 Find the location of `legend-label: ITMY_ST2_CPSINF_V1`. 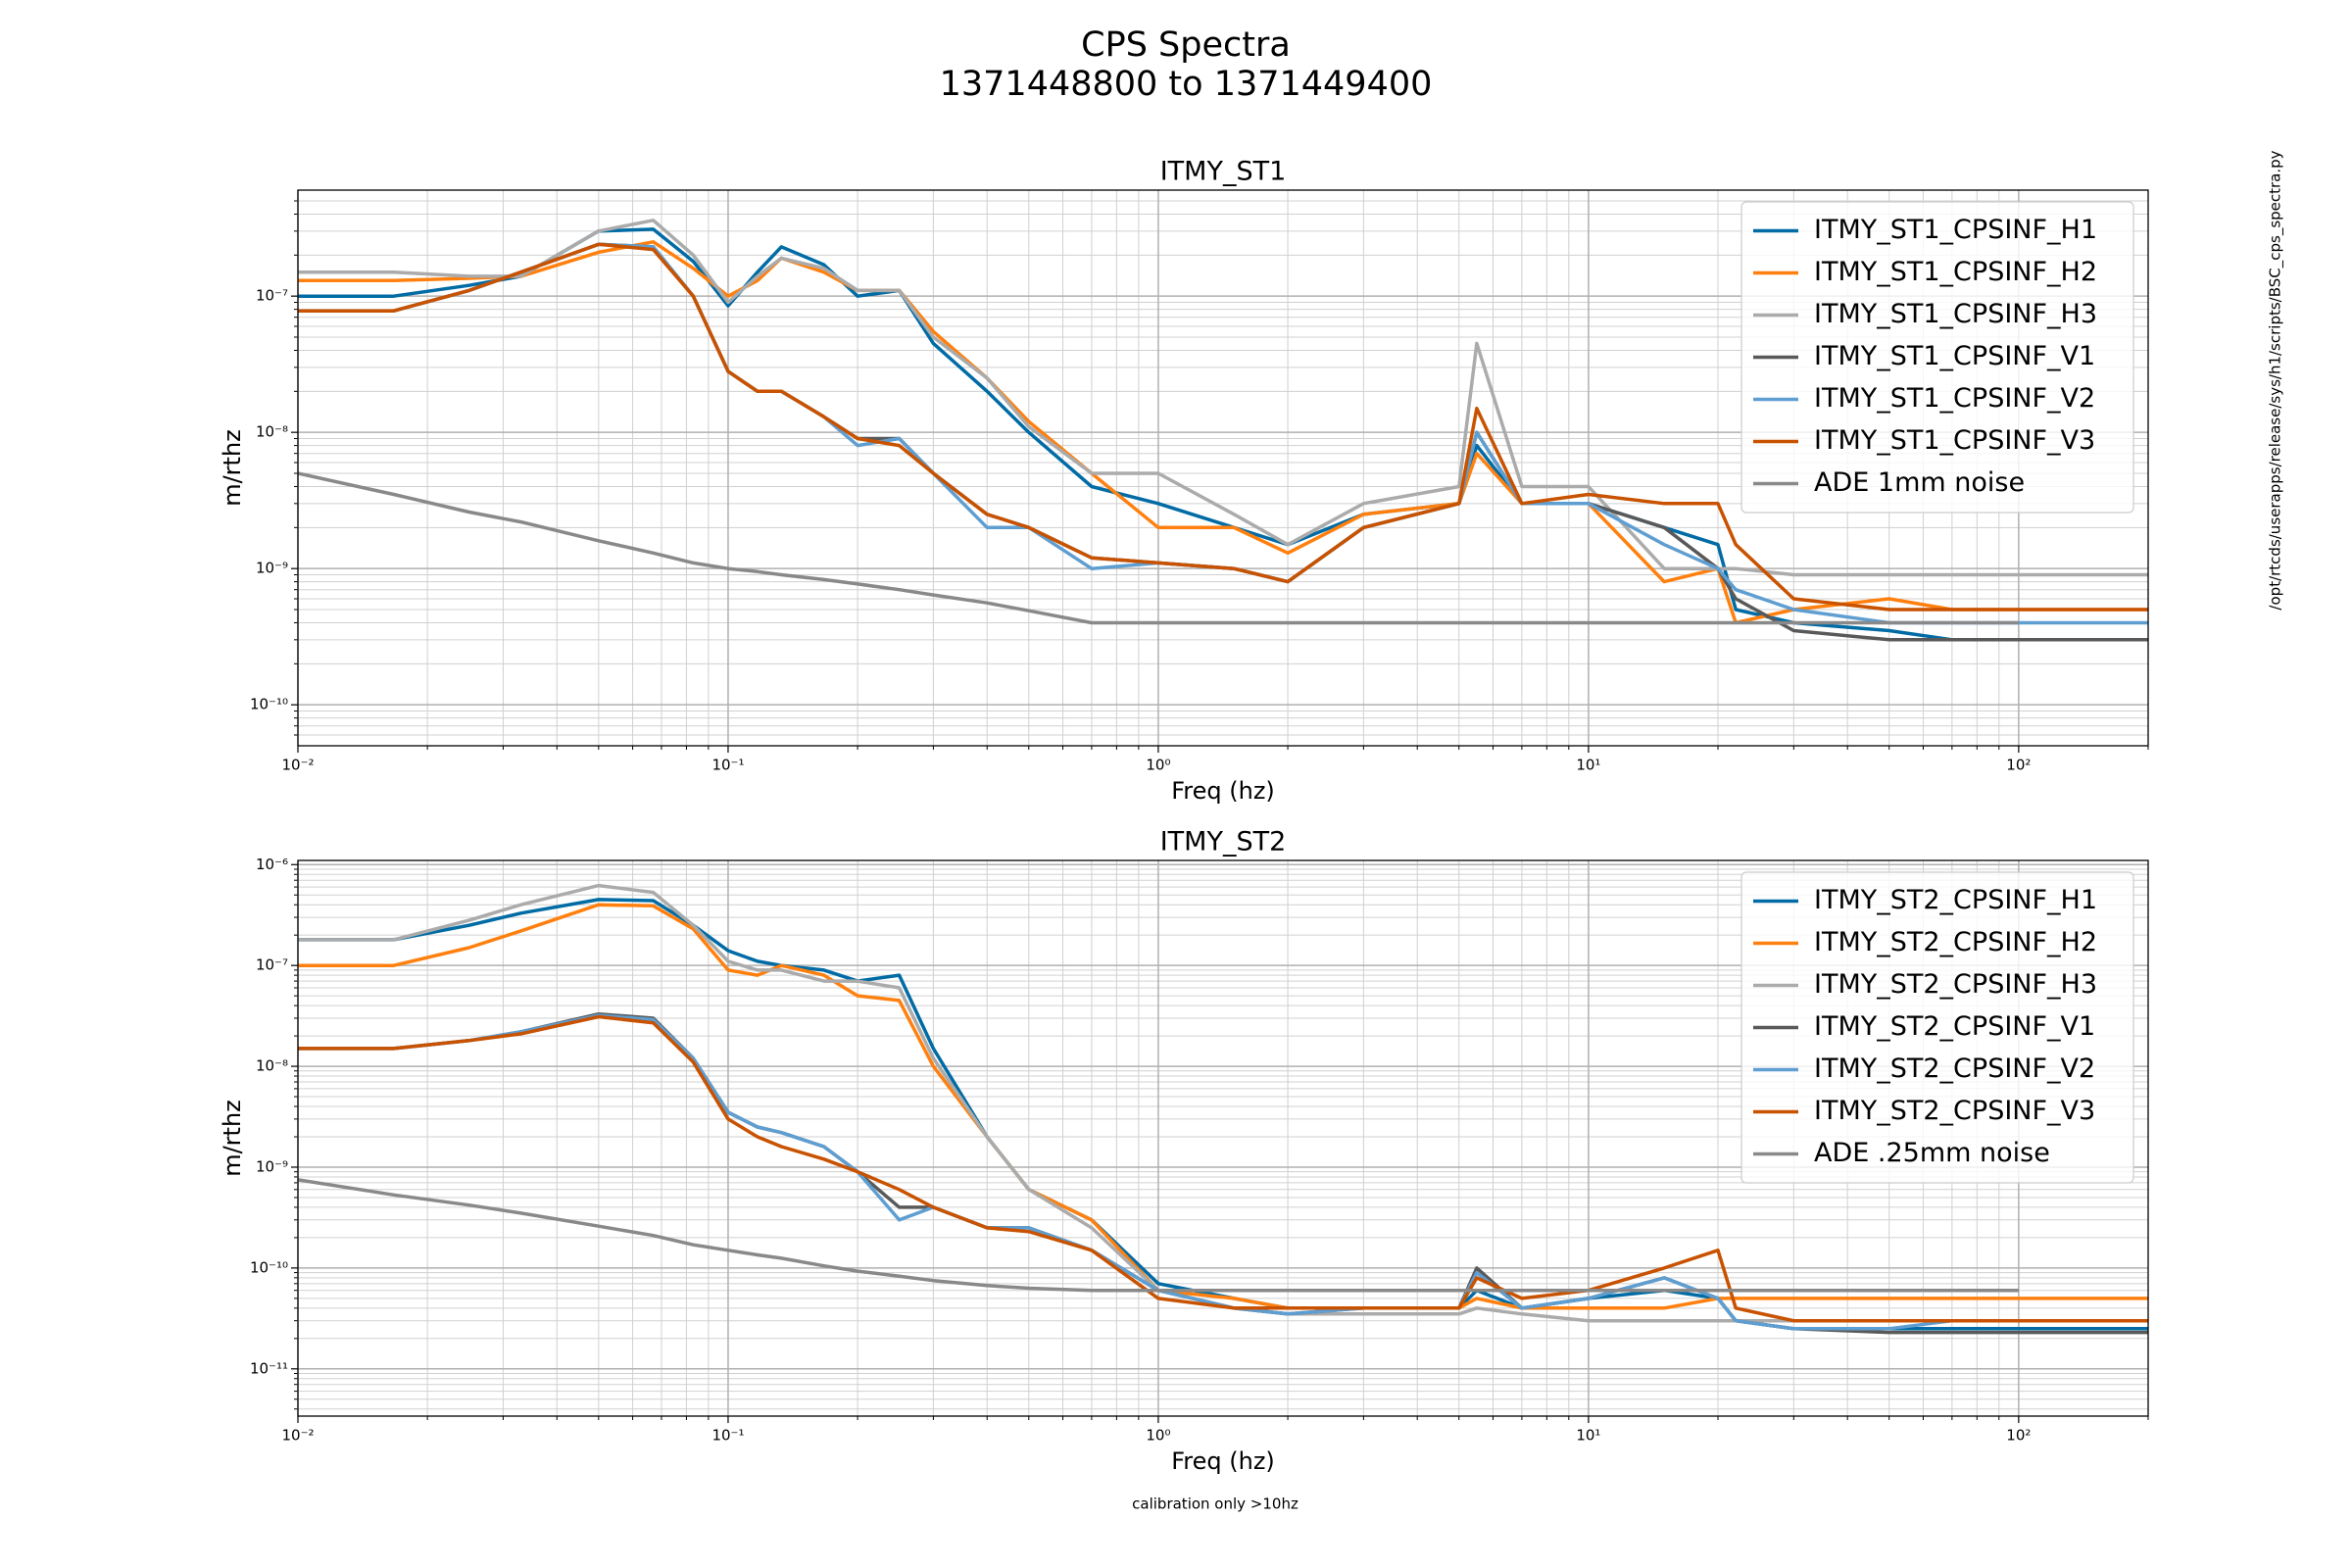

legend-label: ITMY_ST2_CPSINF_V1 is located at coordinates (1954, 1026).